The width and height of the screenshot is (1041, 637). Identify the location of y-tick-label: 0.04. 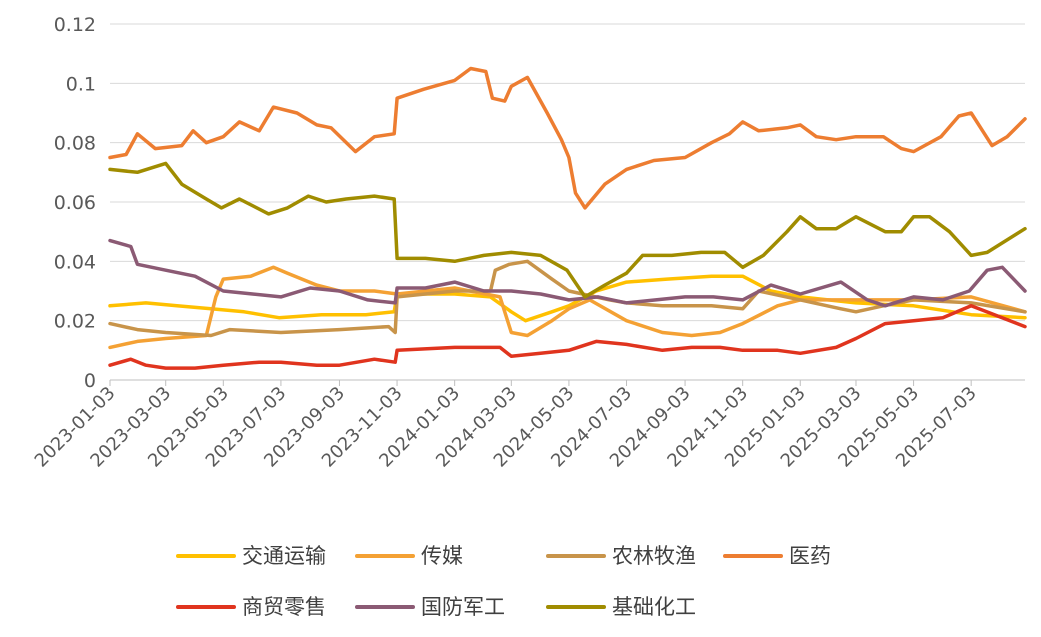
(75, 262).